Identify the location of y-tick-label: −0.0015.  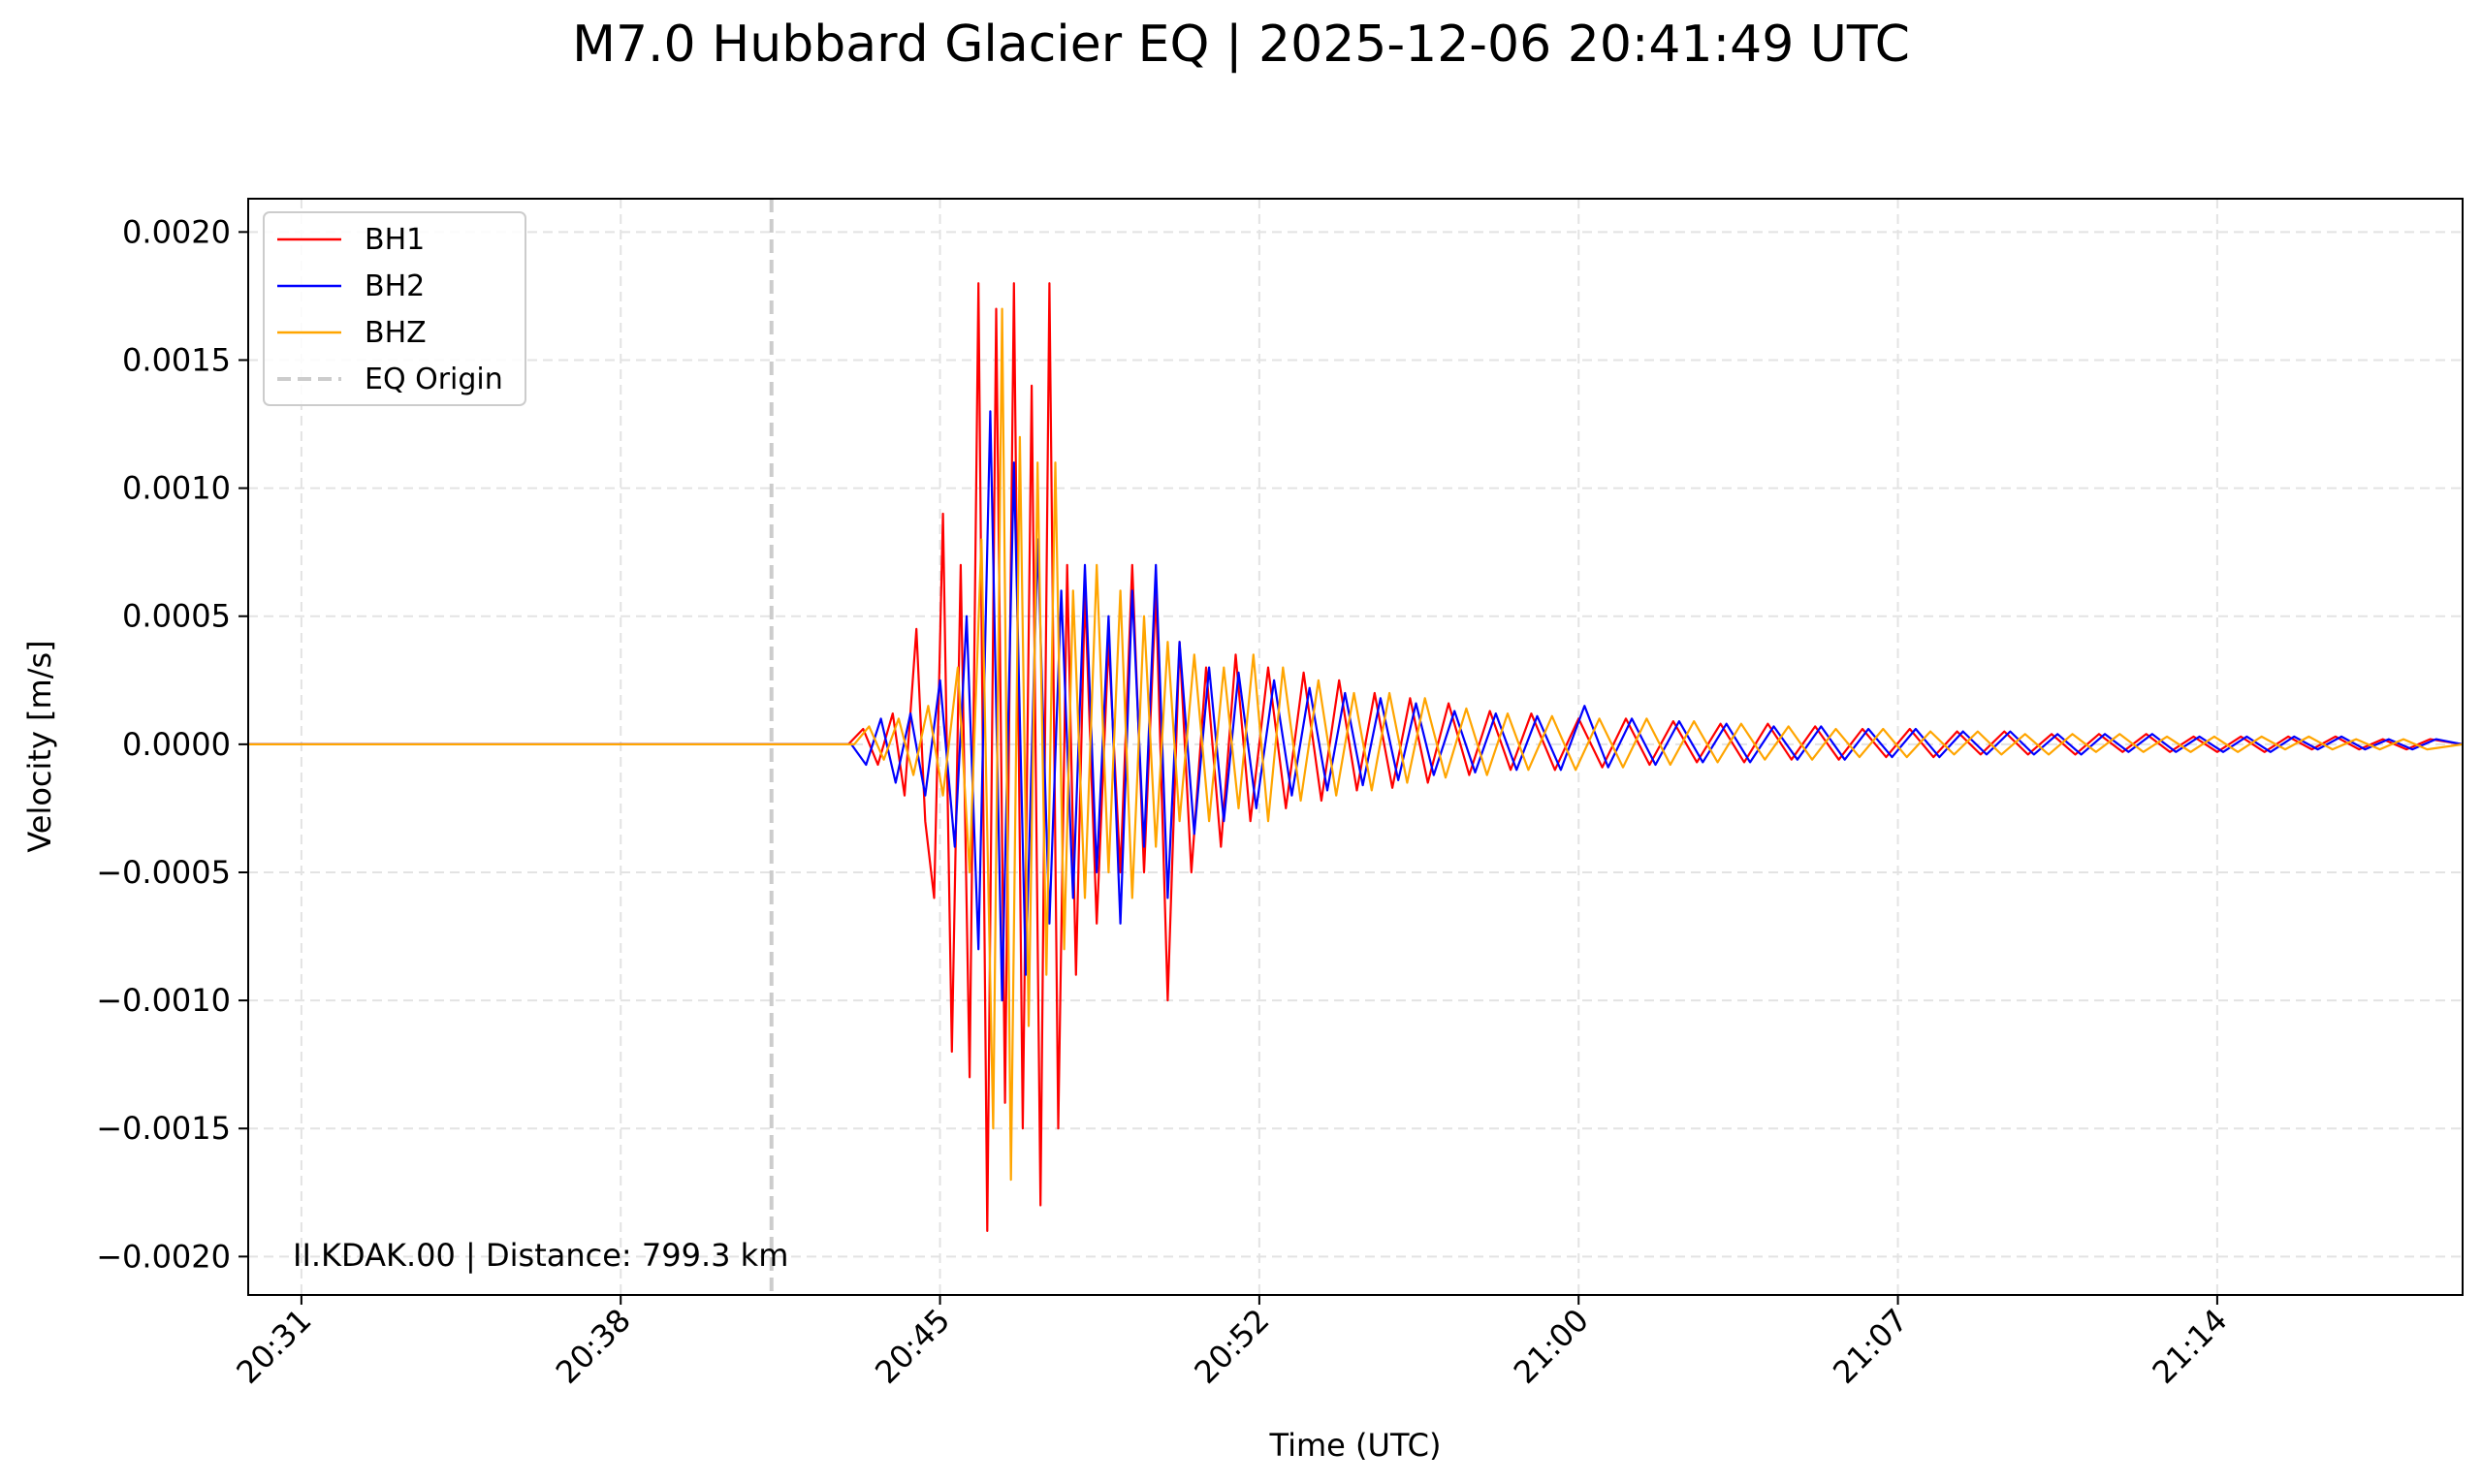
(163, 1128).